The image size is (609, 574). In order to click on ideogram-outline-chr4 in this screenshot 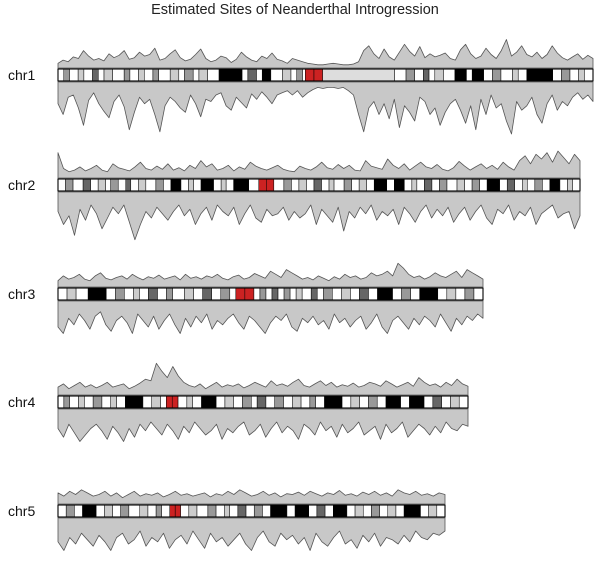, I will do `click(263, 402)`.